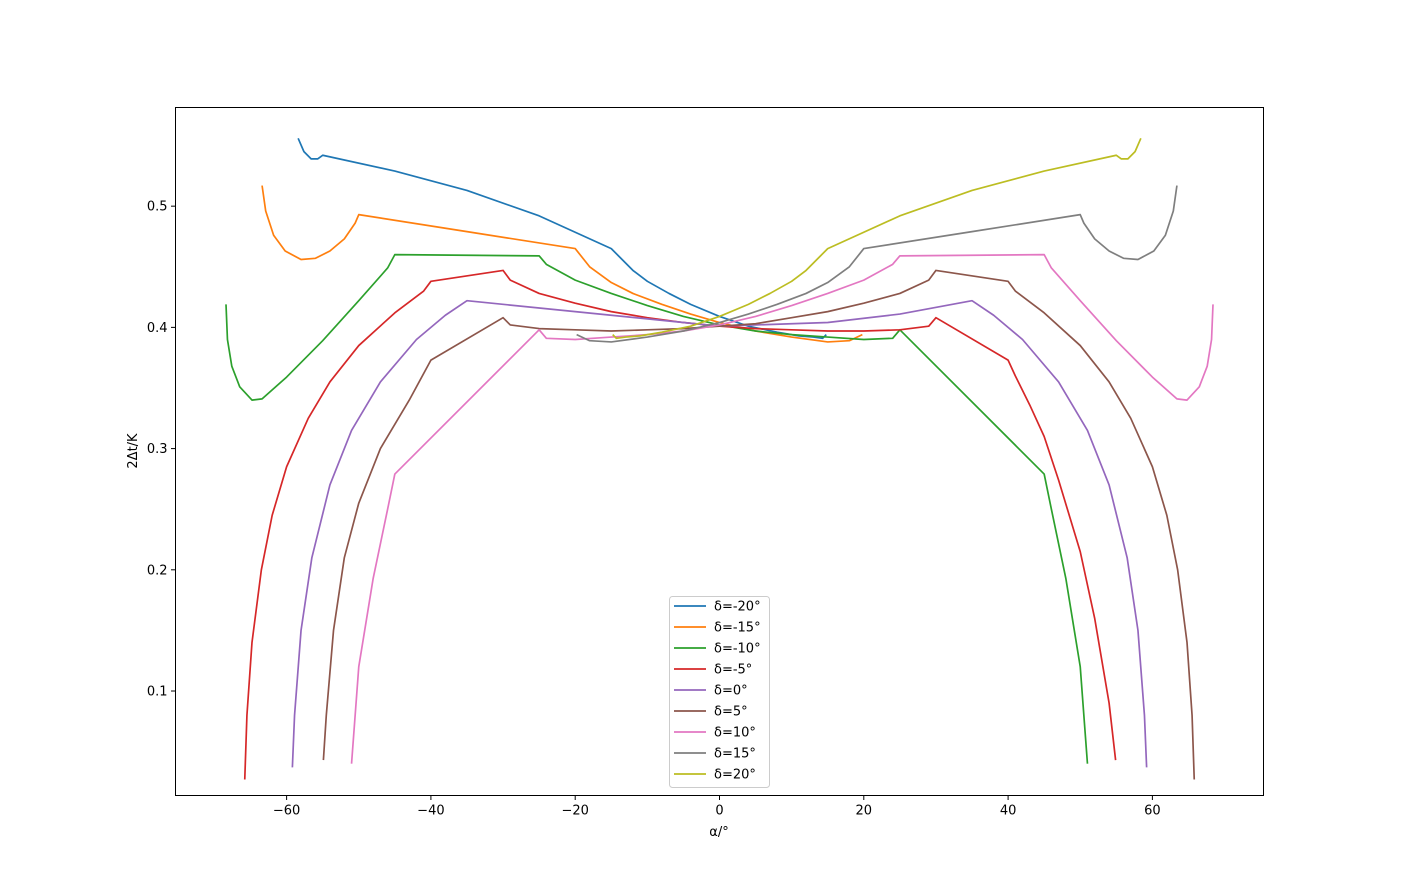  I want to click on y-tick-label: 0.4, so click(157, 328).